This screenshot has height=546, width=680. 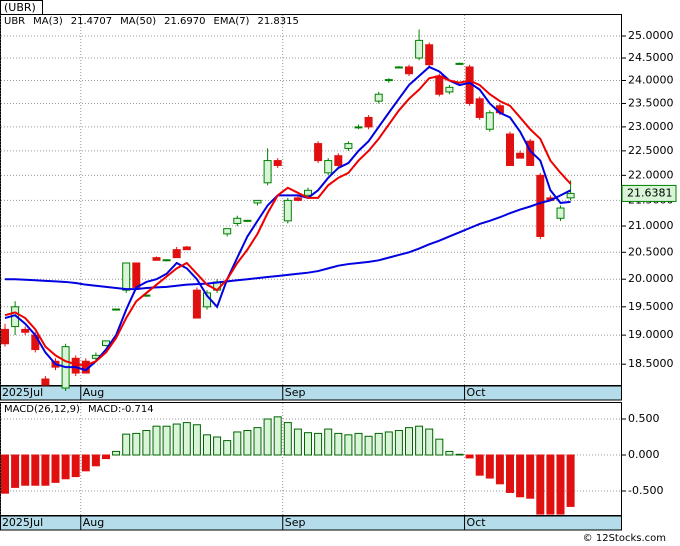 I want to click on last-price-box, so click(x=649, y=193).